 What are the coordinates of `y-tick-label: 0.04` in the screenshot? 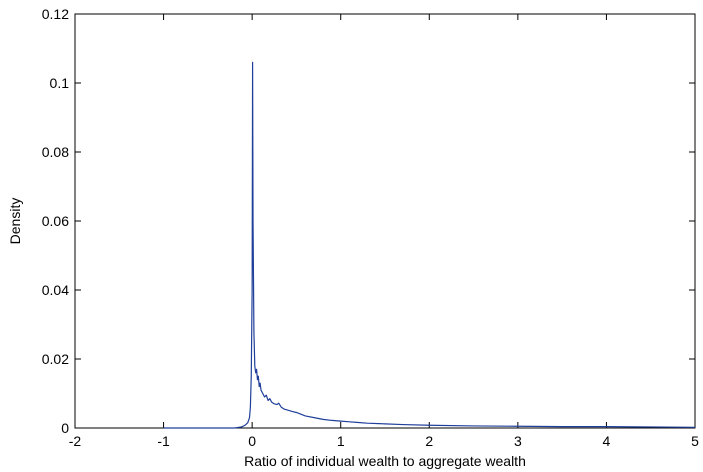 It's located at (55, 290).